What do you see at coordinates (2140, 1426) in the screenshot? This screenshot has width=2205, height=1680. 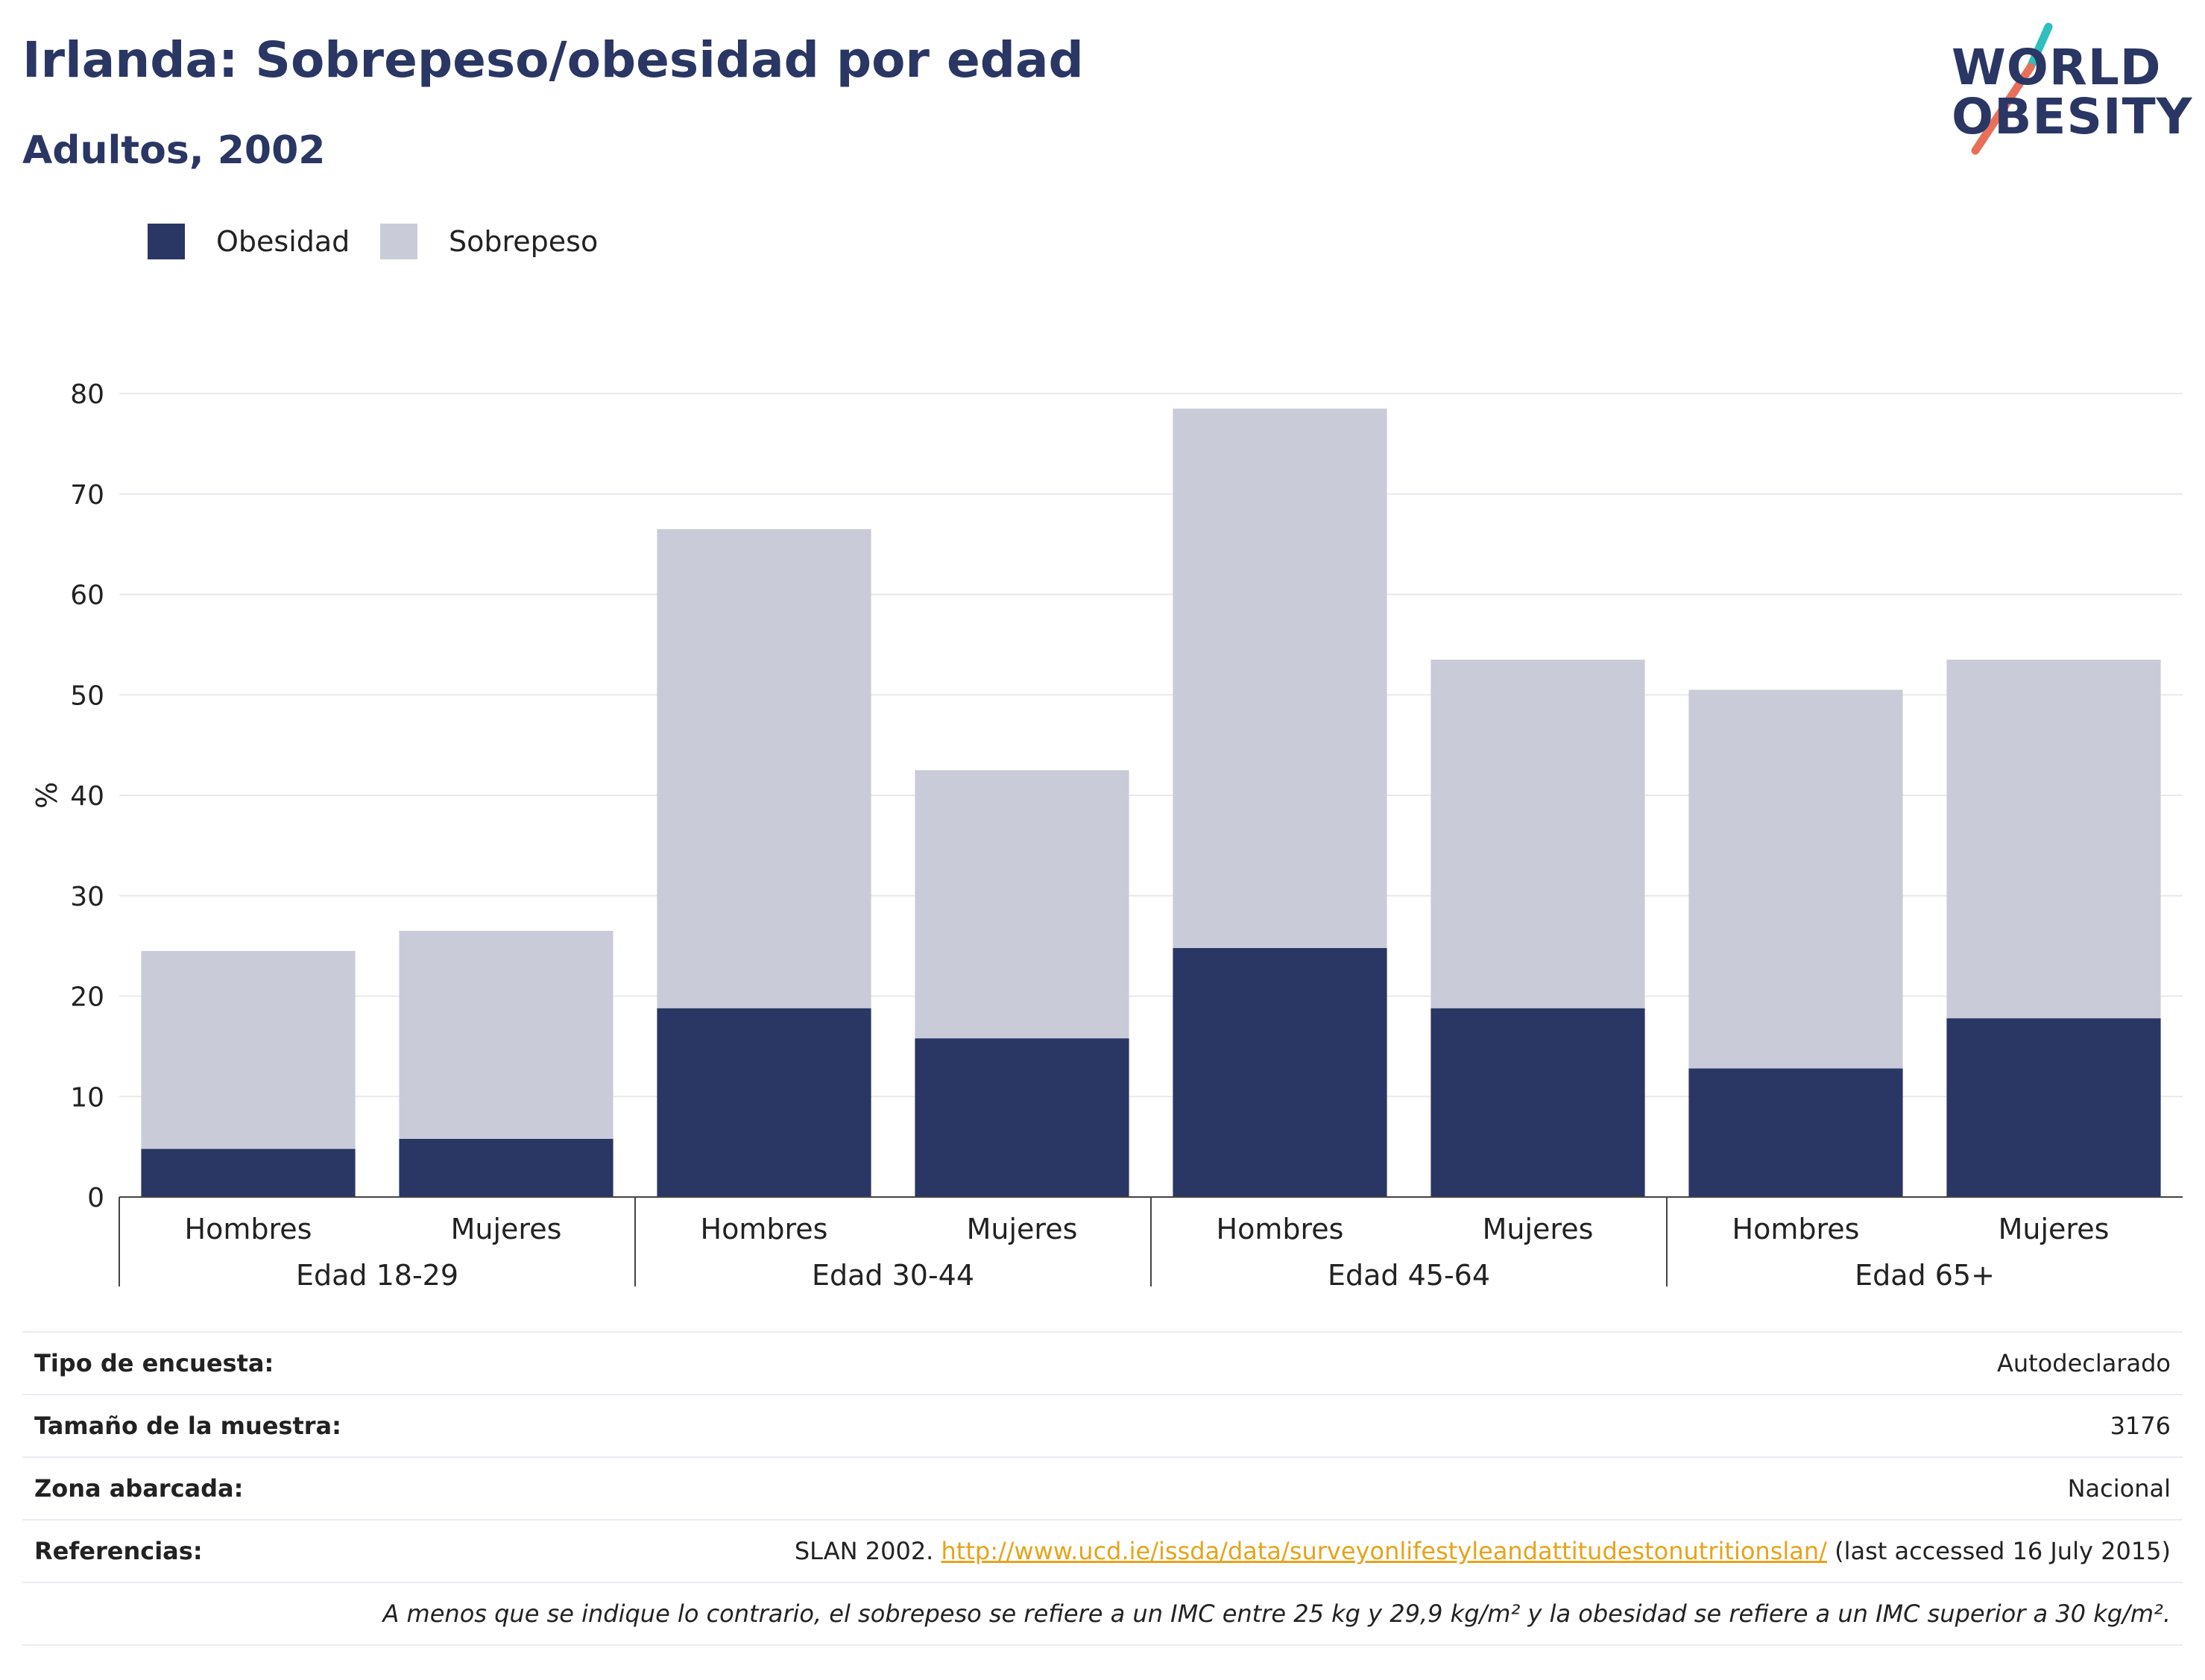 I see `info-value: 3176` at bounding box center [2140, 1426].